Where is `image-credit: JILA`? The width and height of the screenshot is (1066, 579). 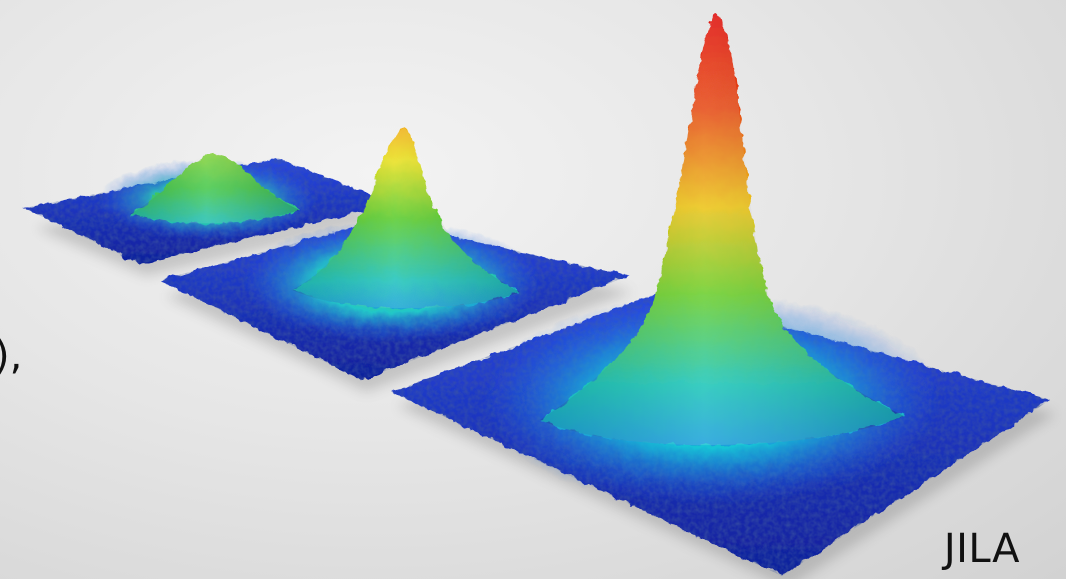
image-credit: JILA is located at coordinates (981, 549).